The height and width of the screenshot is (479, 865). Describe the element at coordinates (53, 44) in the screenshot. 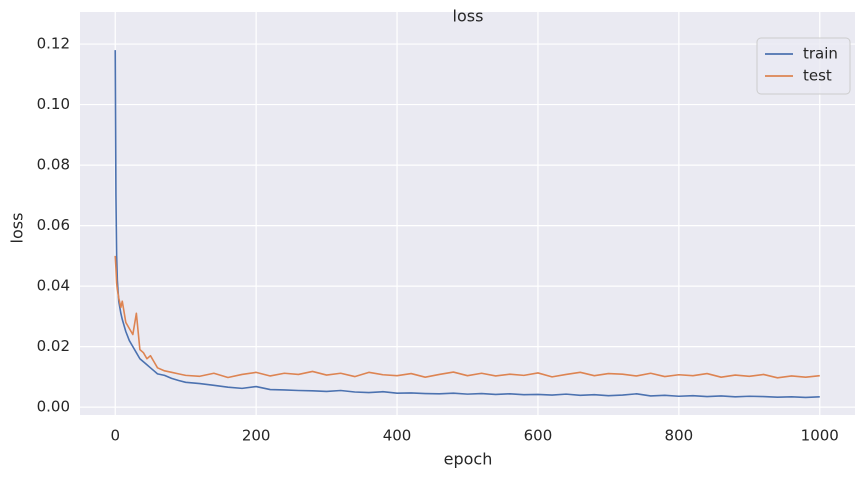

I see `y-tick-label: 0.12` at that location.